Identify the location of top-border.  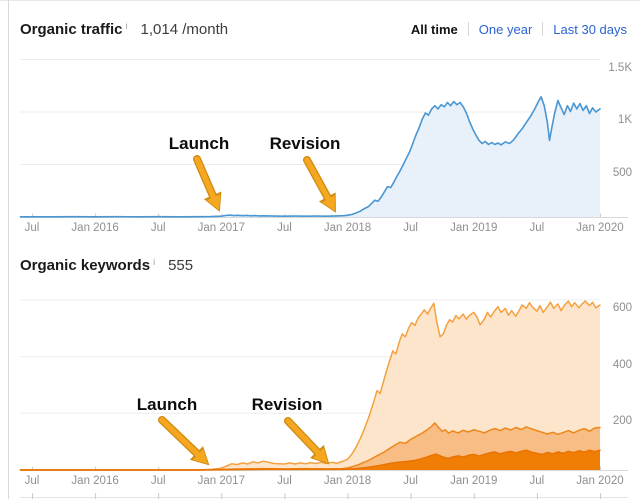
(320, 0).